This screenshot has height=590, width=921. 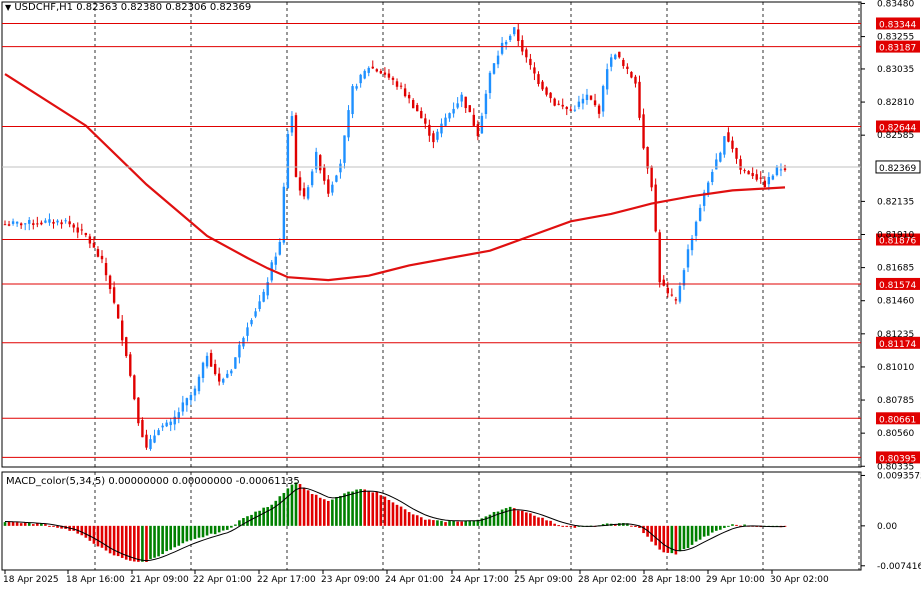 What do you see at coordinates (895, 401) in the screenshot?
I see `price-tick-label: 0.80785` at bounding box center [895, 401].